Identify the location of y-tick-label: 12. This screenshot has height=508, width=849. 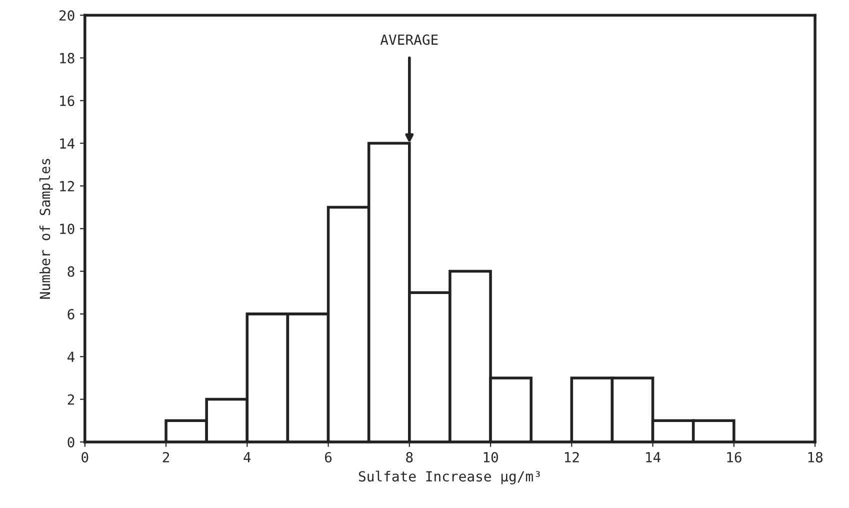
(67, 186).